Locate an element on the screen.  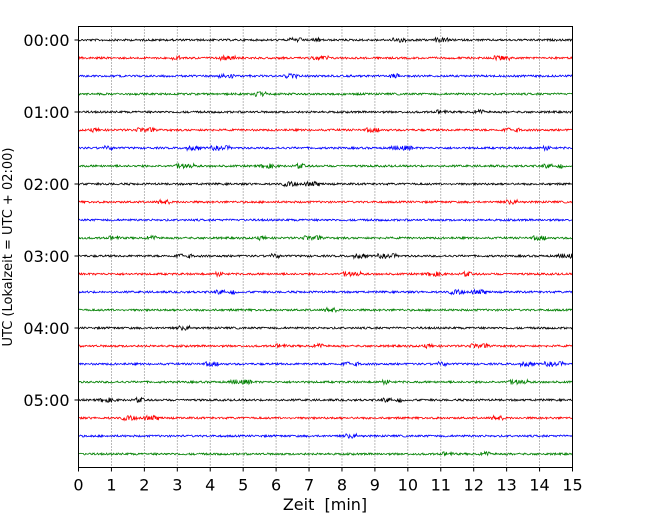
x-tick-label: 14 is located at coordinates (539, 485).